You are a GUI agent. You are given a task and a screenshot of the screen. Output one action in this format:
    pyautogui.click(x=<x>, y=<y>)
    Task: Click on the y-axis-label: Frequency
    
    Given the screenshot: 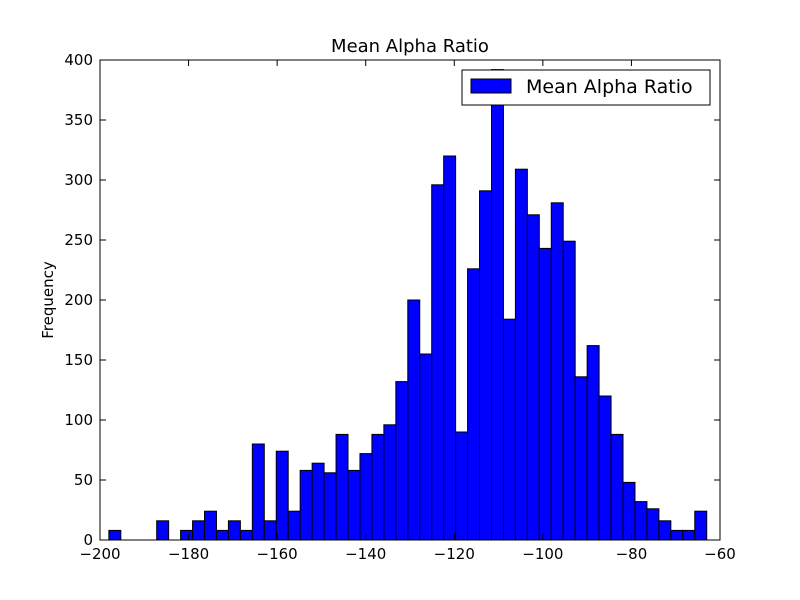 What is the action you would take?
    pyautogui.click(x=48, y=300)
    